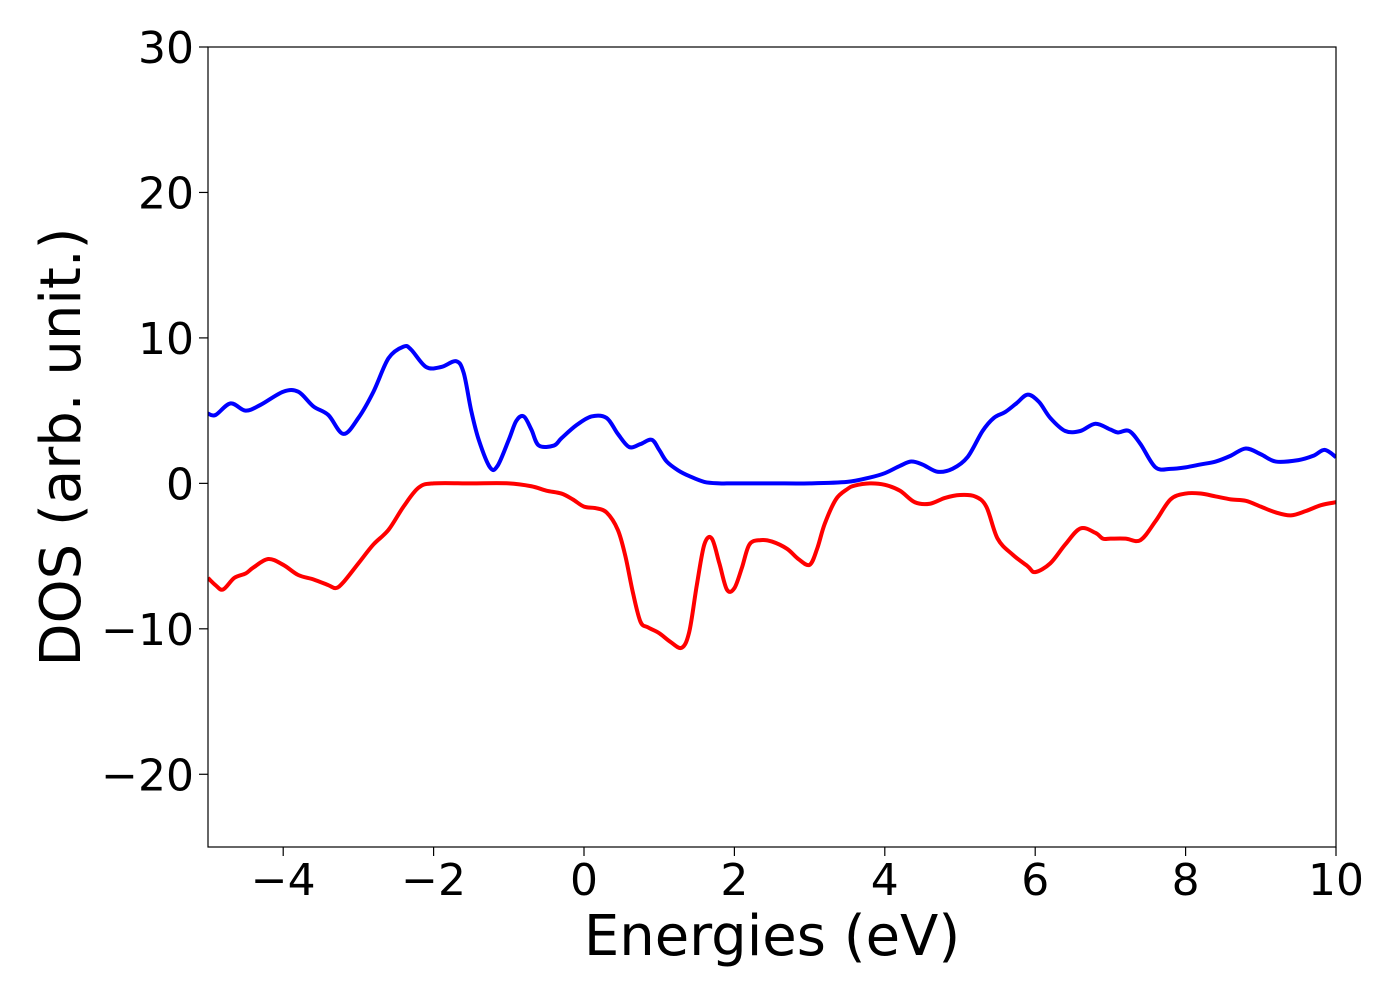  What do you see at coordinates (180, 484) in the screenshot?
I see `y-tick-label: 0` at bounding box center [180, 484].